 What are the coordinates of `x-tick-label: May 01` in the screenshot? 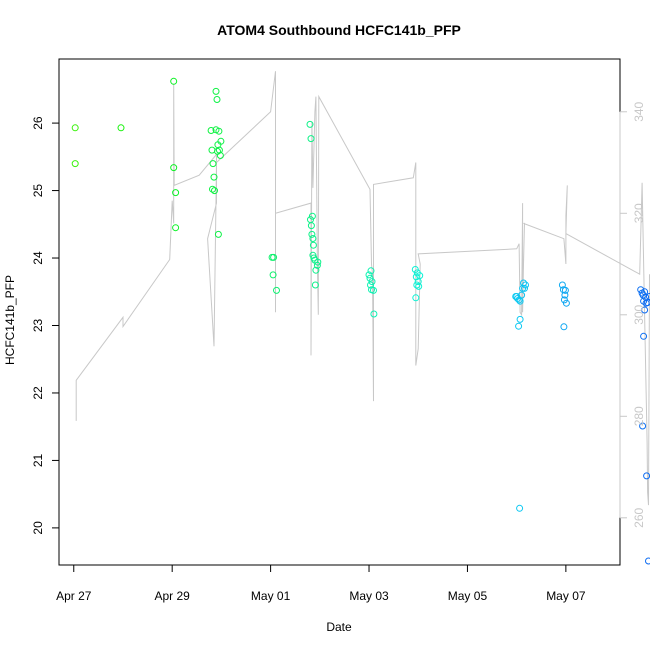 It's located at (271, 596).